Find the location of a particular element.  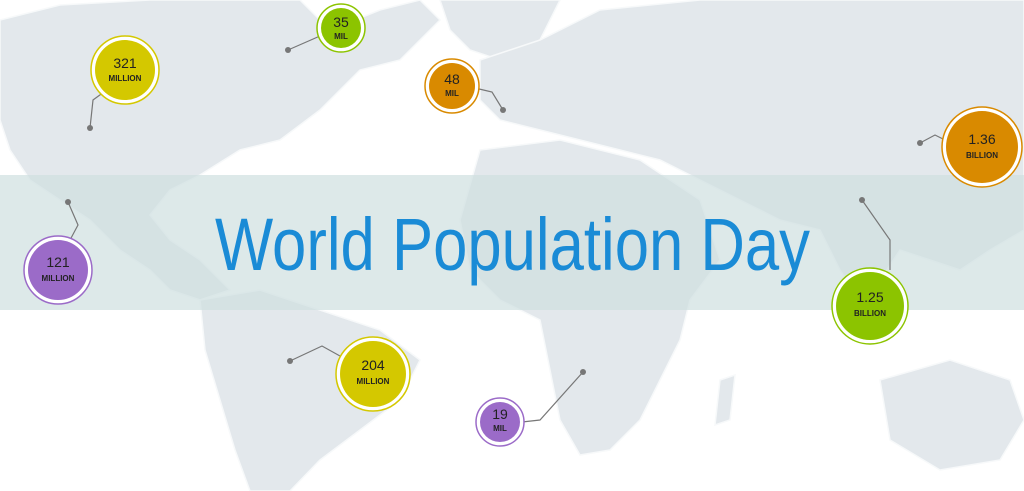

madagascar is located at coordinates (725, 400).